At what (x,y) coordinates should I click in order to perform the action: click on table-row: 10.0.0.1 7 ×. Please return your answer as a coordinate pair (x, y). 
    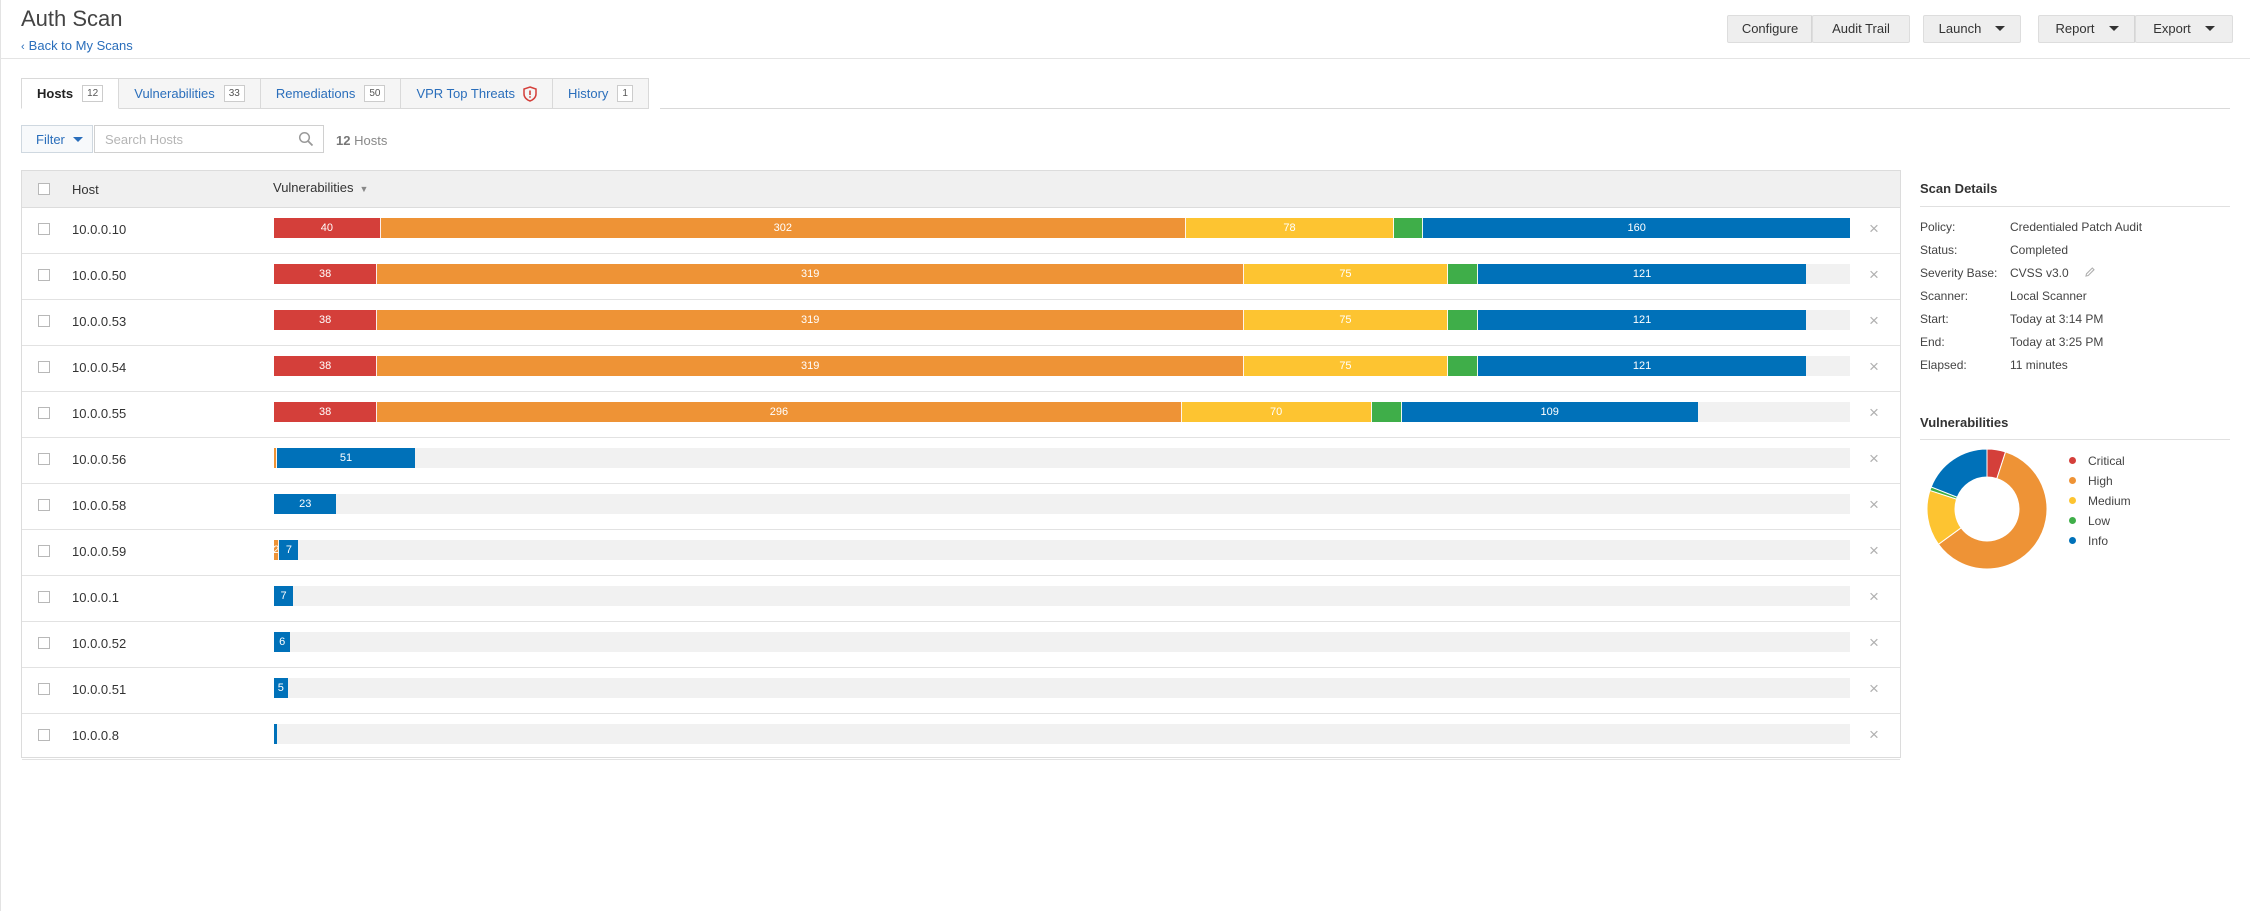
    Looking at the image, I should click on (961, 598).